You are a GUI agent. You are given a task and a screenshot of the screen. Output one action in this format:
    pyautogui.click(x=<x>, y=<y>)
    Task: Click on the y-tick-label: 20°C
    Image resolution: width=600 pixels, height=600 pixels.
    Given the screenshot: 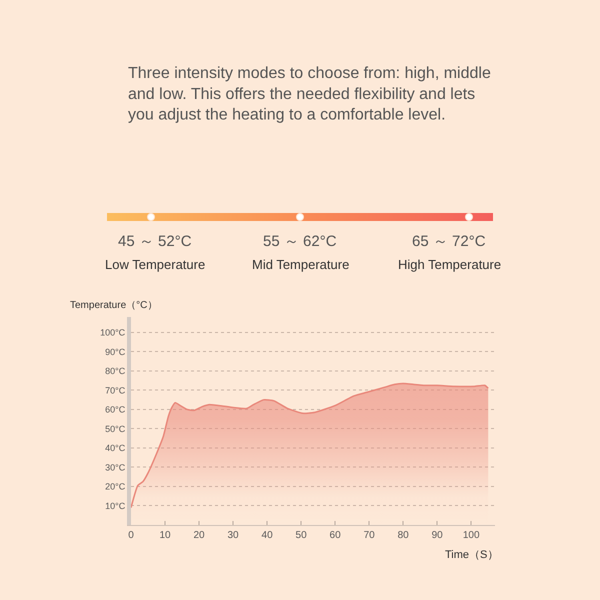 What is the action you would take?
    pyautogui.click(x=115, y=487)
    